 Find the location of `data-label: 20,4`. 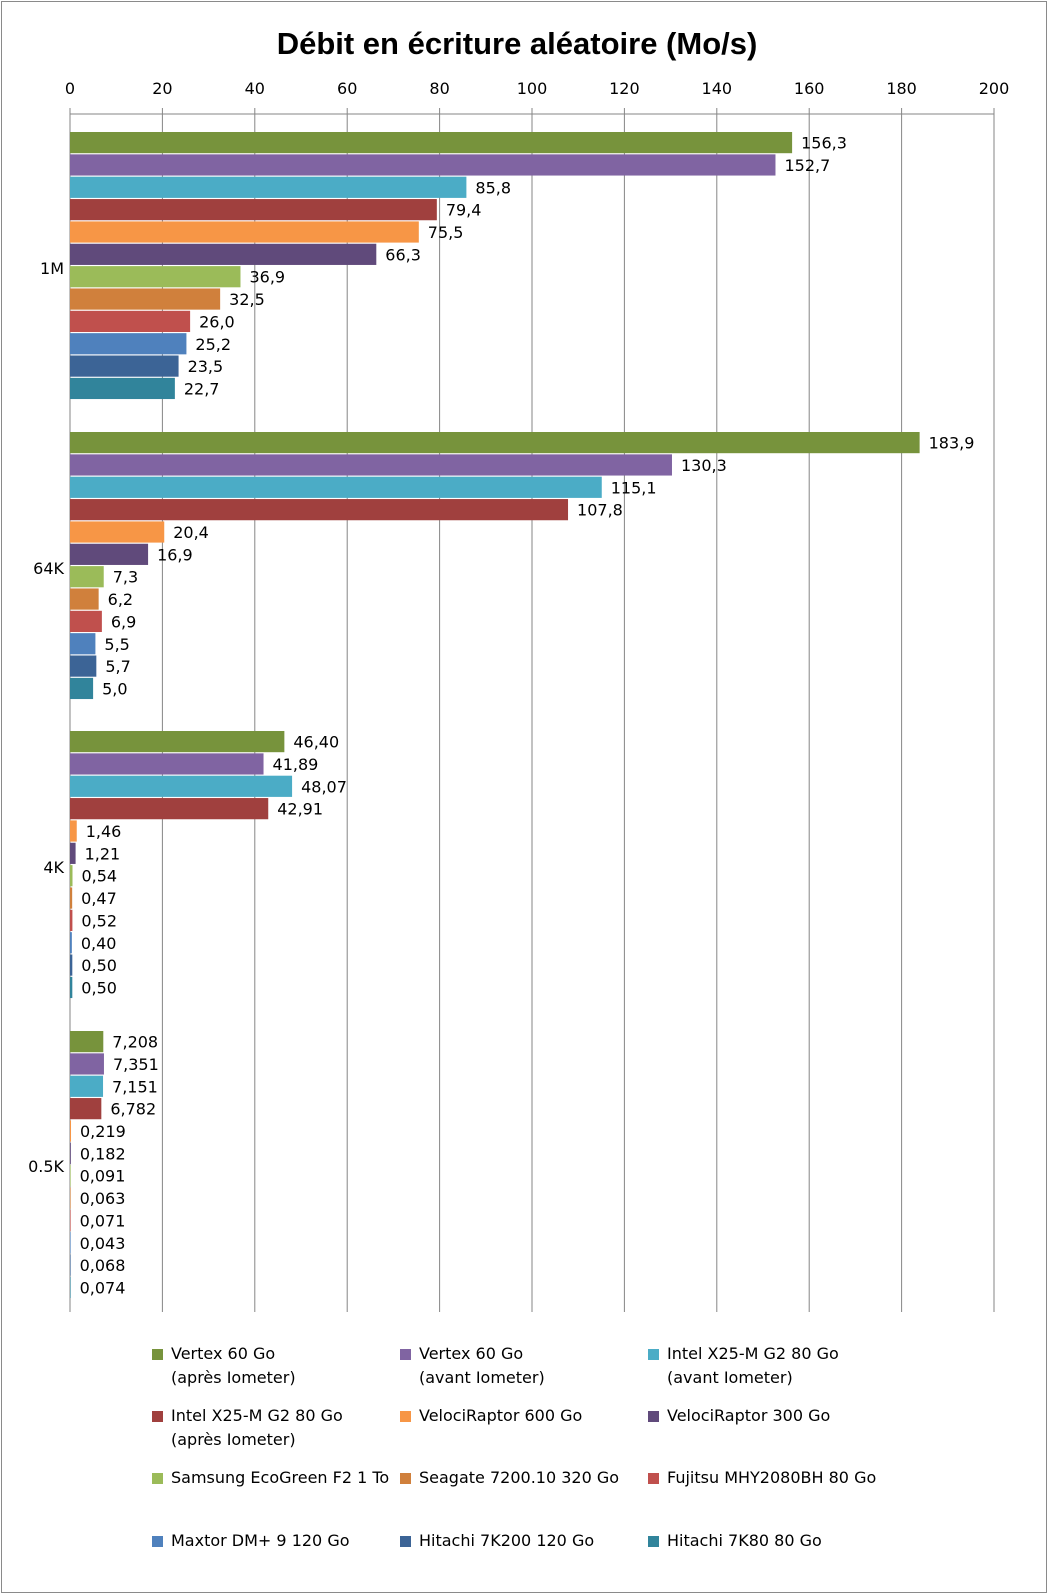

data-label: 20,4 is located at coordinates (191, 532).